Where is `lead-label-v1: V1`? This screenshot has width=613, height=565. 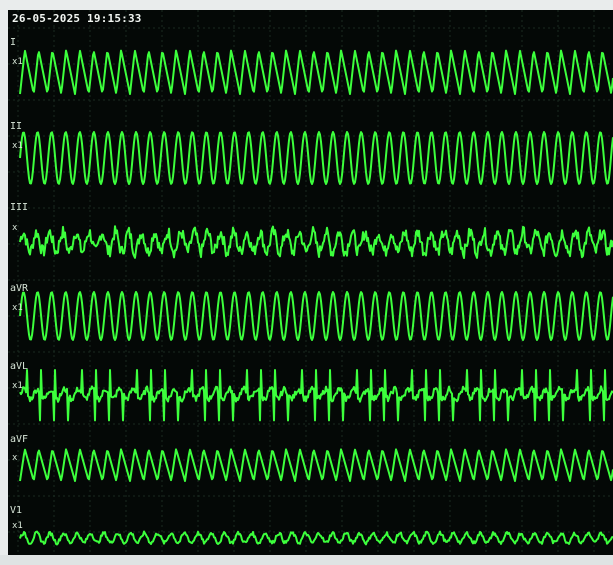 lead-label-v1: V1 is located at coordinates (16, 510).